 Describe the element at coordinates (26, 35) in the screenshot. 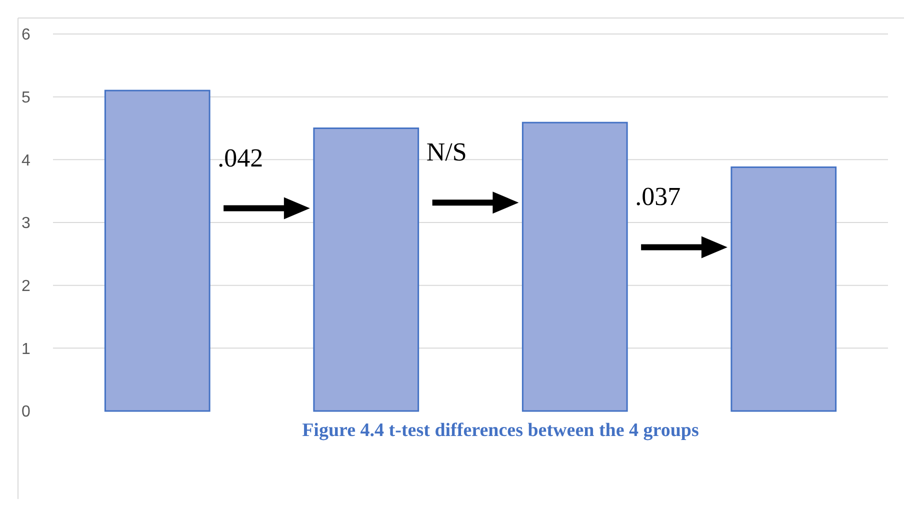

I see `y-tick-label: 6` at that location.